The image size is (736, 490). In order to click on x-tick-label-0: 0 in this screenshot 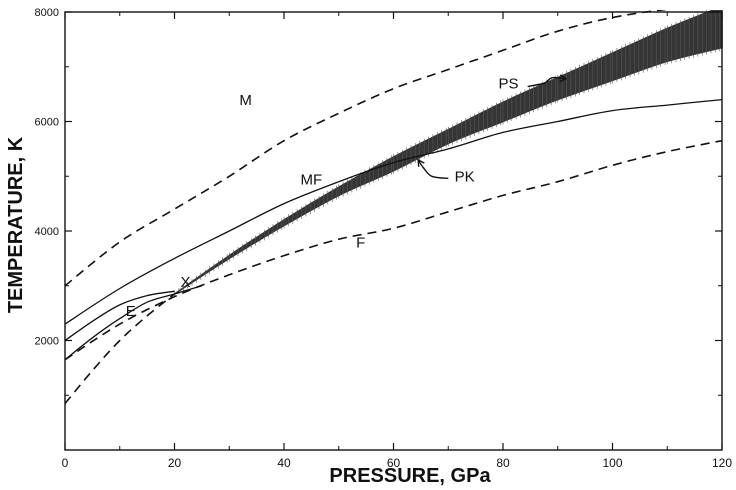, I will do `click(65, 463)`.